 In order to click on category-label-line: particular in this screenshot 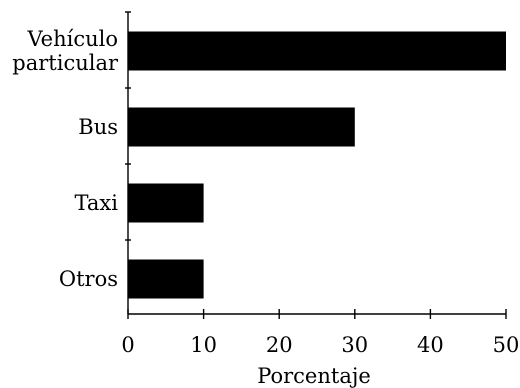, I will do `click(65, 63)`.